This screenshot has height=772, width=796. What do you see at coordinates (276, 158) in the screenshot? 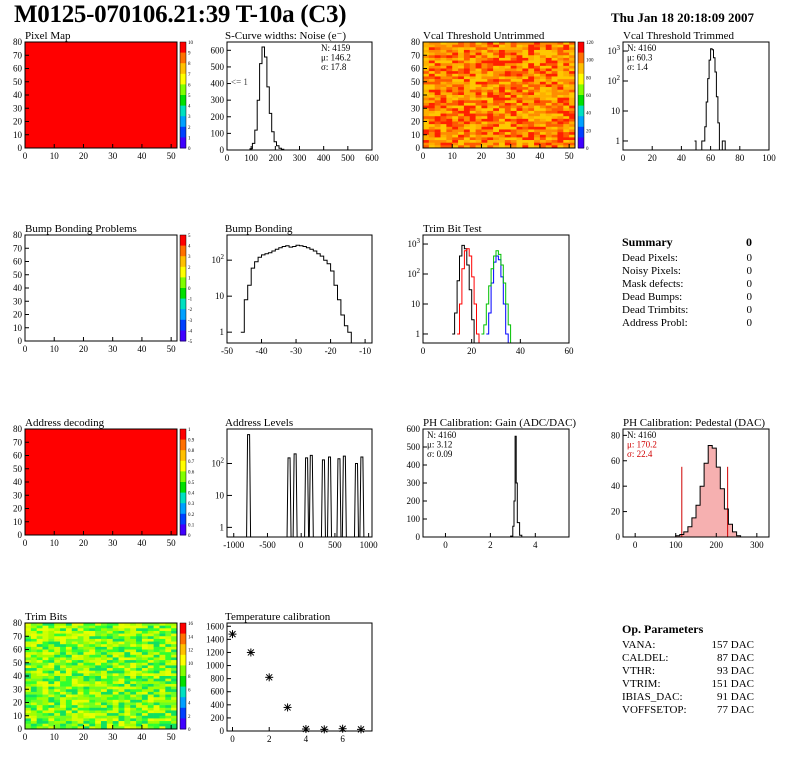
I see `x-tick-label: 200` at bounding box center [276, 158].